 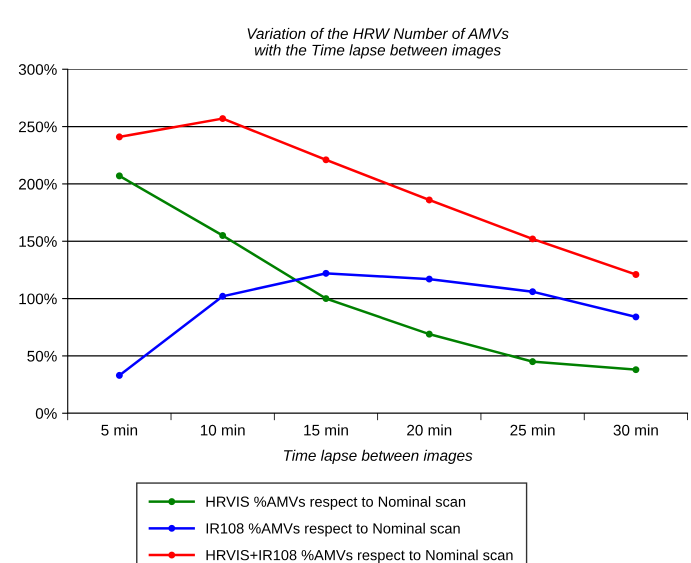 I want to click on legend-label: HRVIS %AMVs respect to Nominal scan, so click(x=336, y=503).